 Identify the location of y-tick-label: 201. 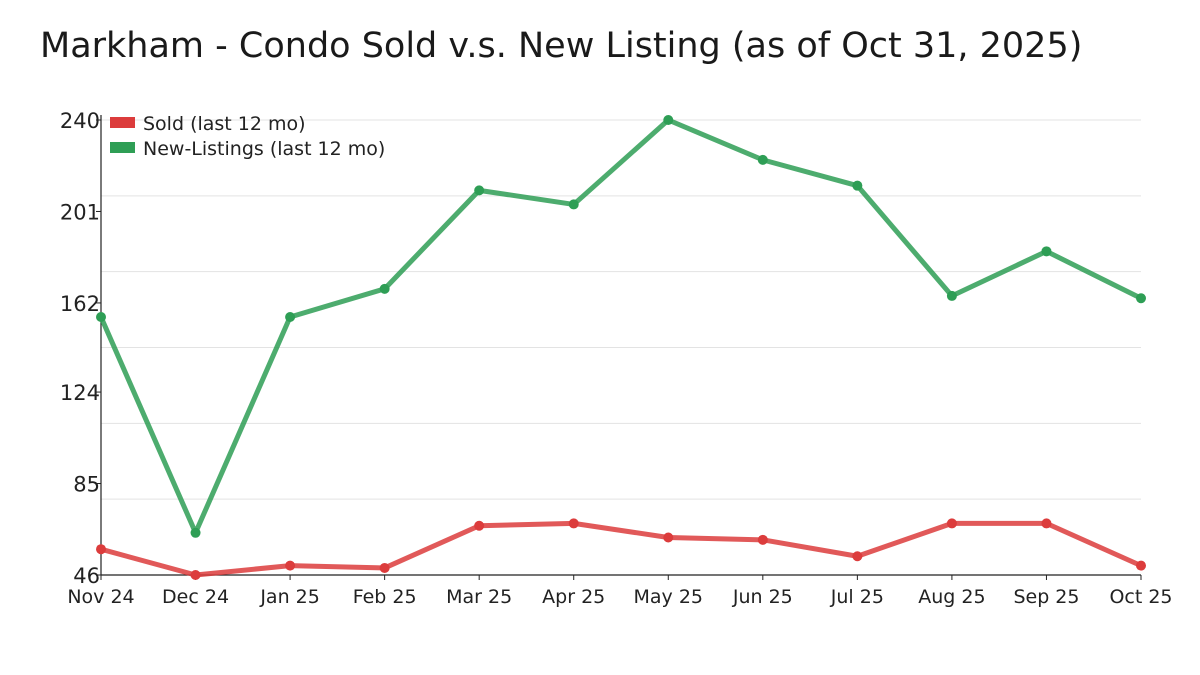
(80, 212).